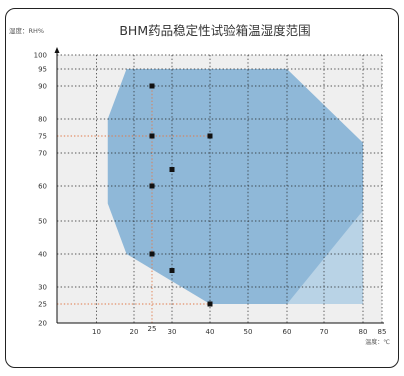 This screenshot has width=404, height=376. What do you see at coordinates (42, 120) in the screenshot?
I see `y-tick-label-80: 80` at bounding box center [42, 120].